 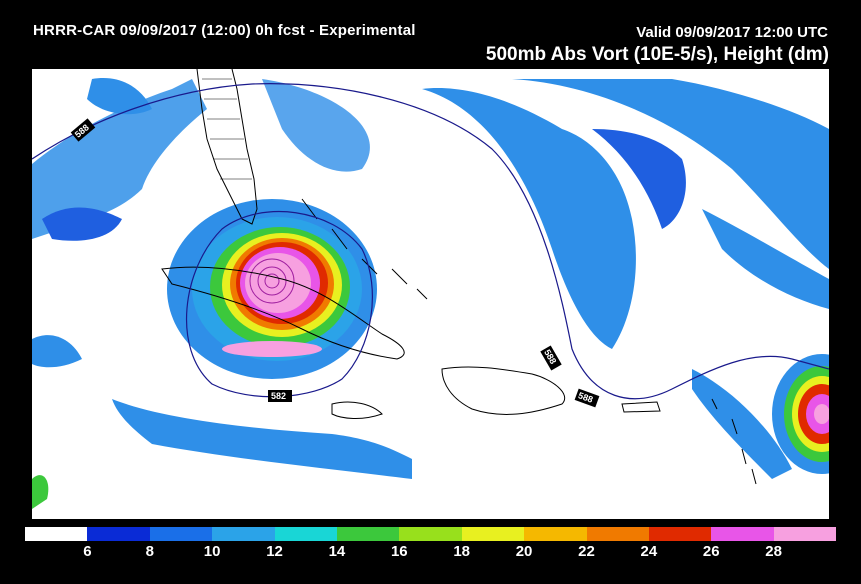 I want to click on colorbar-tick-label: 14, so click(x=337, y=551).